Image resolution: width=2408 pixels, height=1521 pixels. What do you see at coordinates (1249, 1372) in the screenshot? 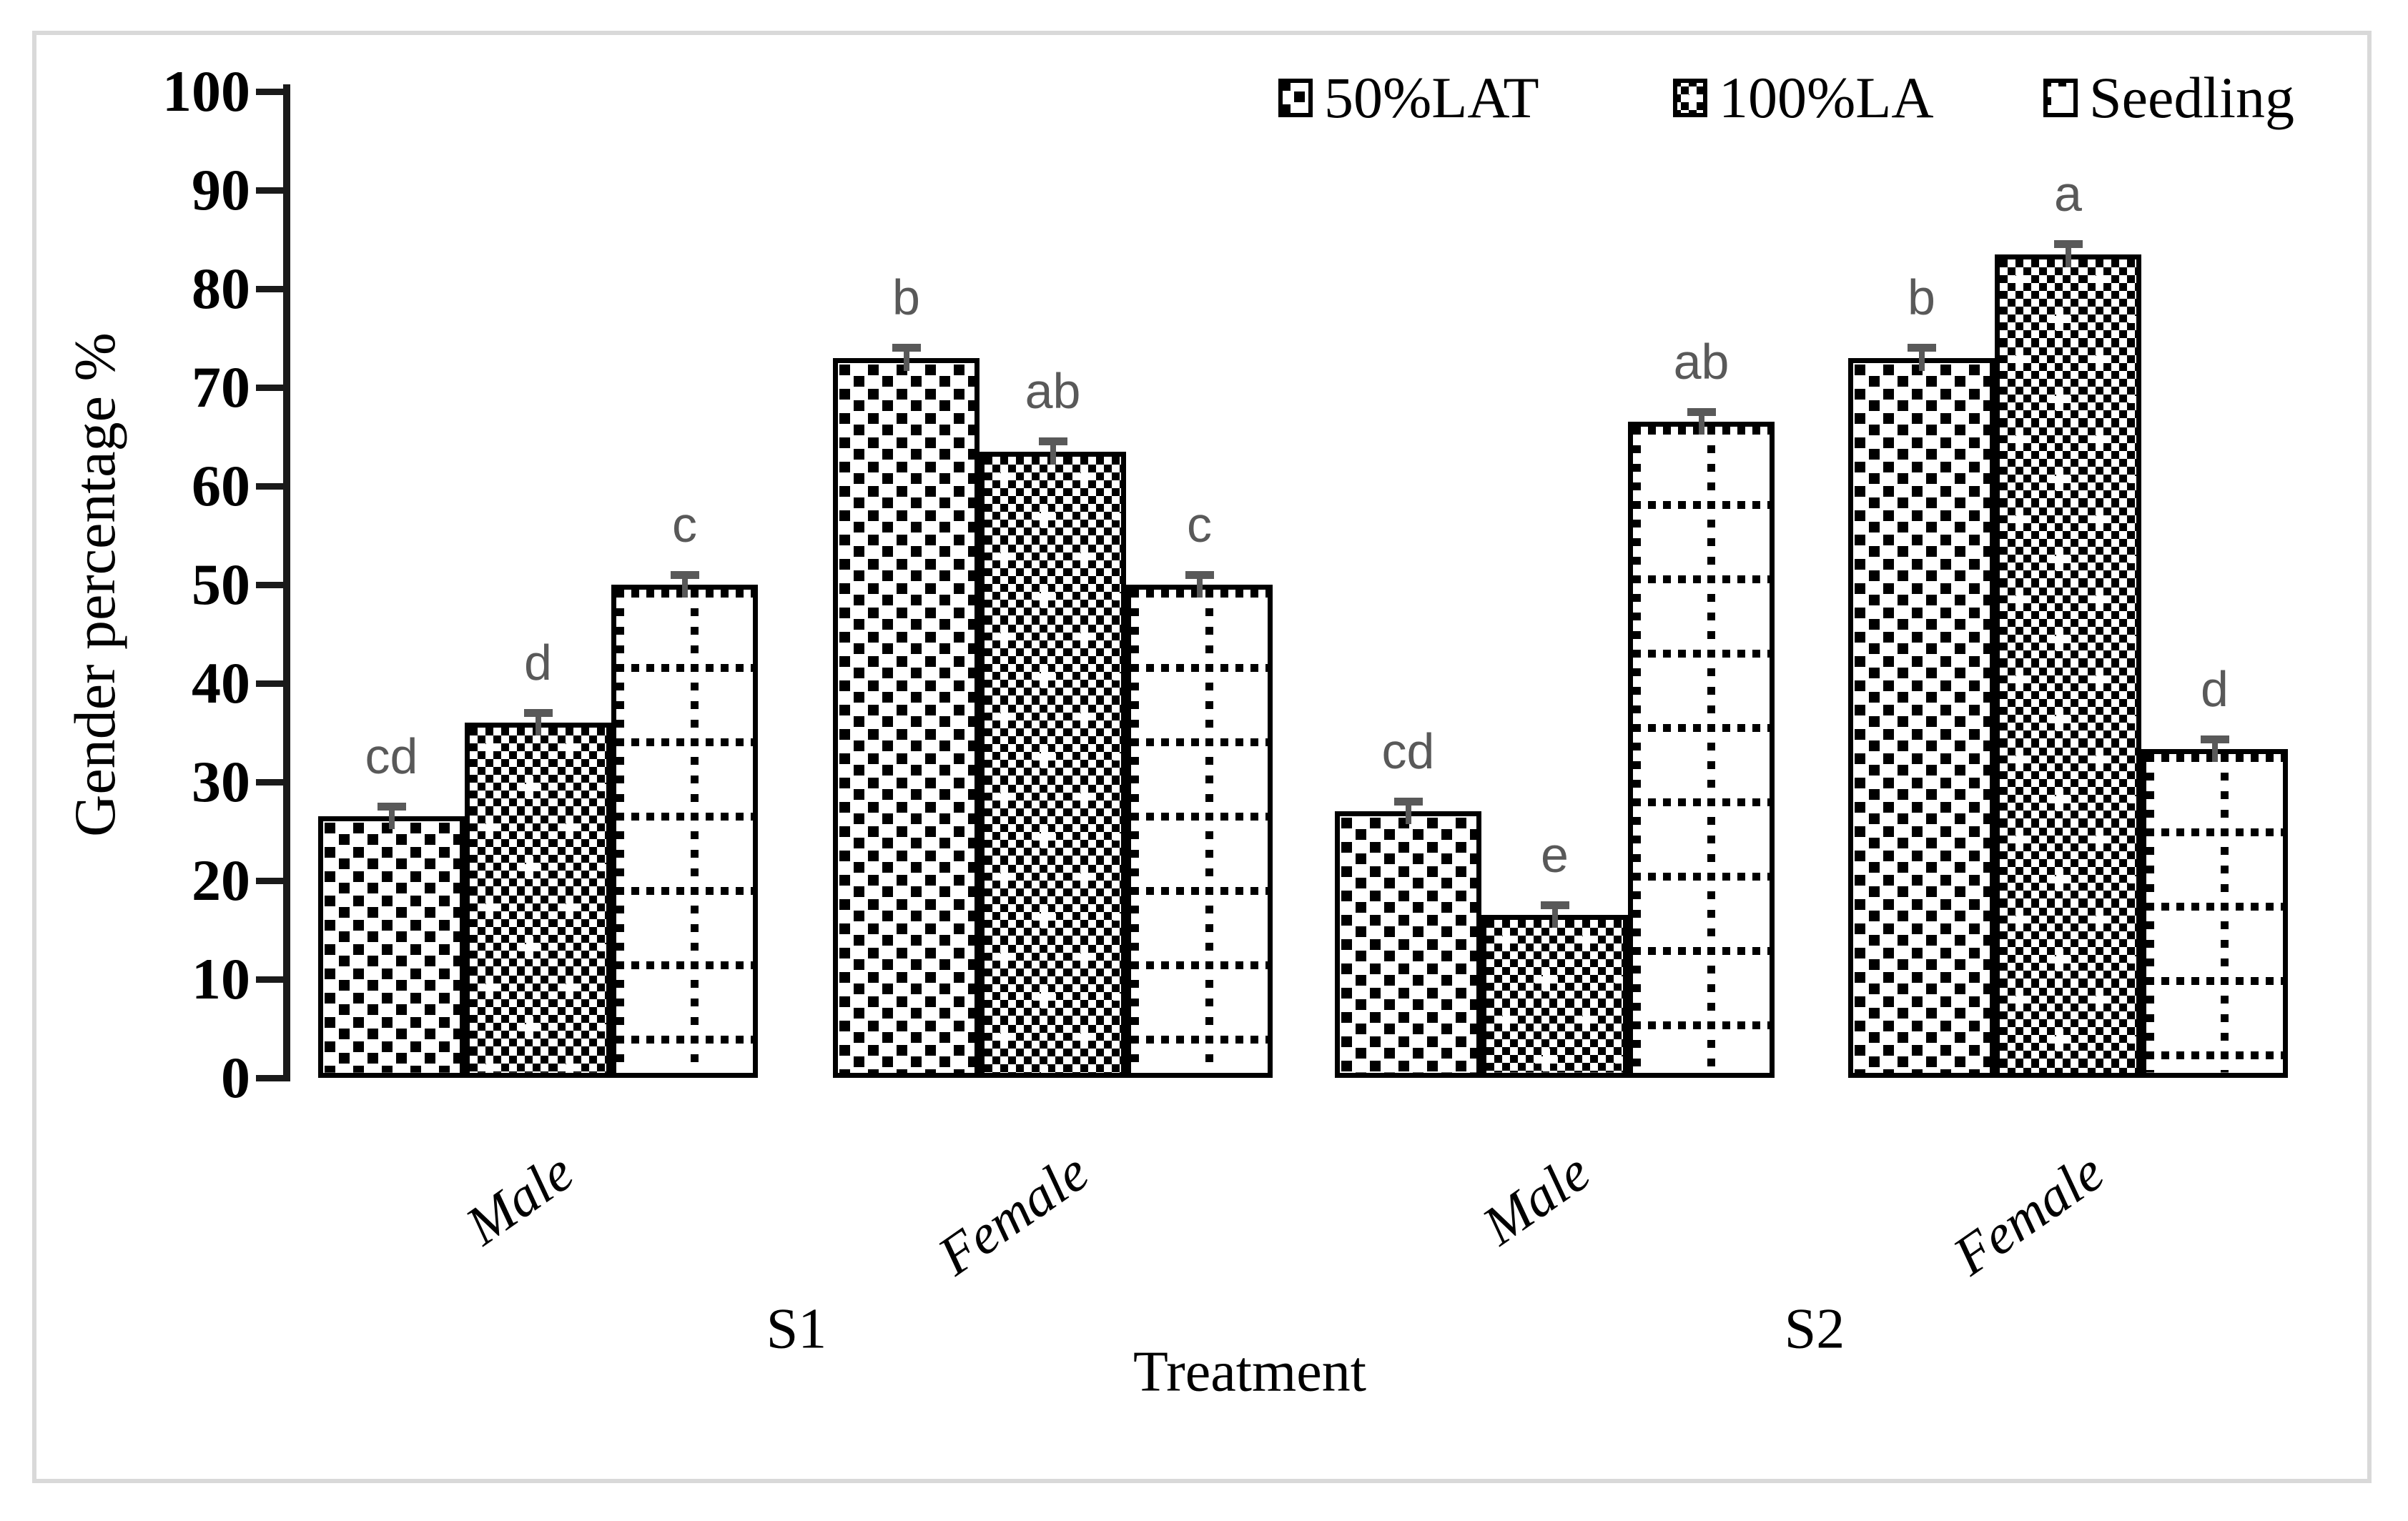
I see `x-axis-title: Treatment` at bounding box center [1249, 1372].